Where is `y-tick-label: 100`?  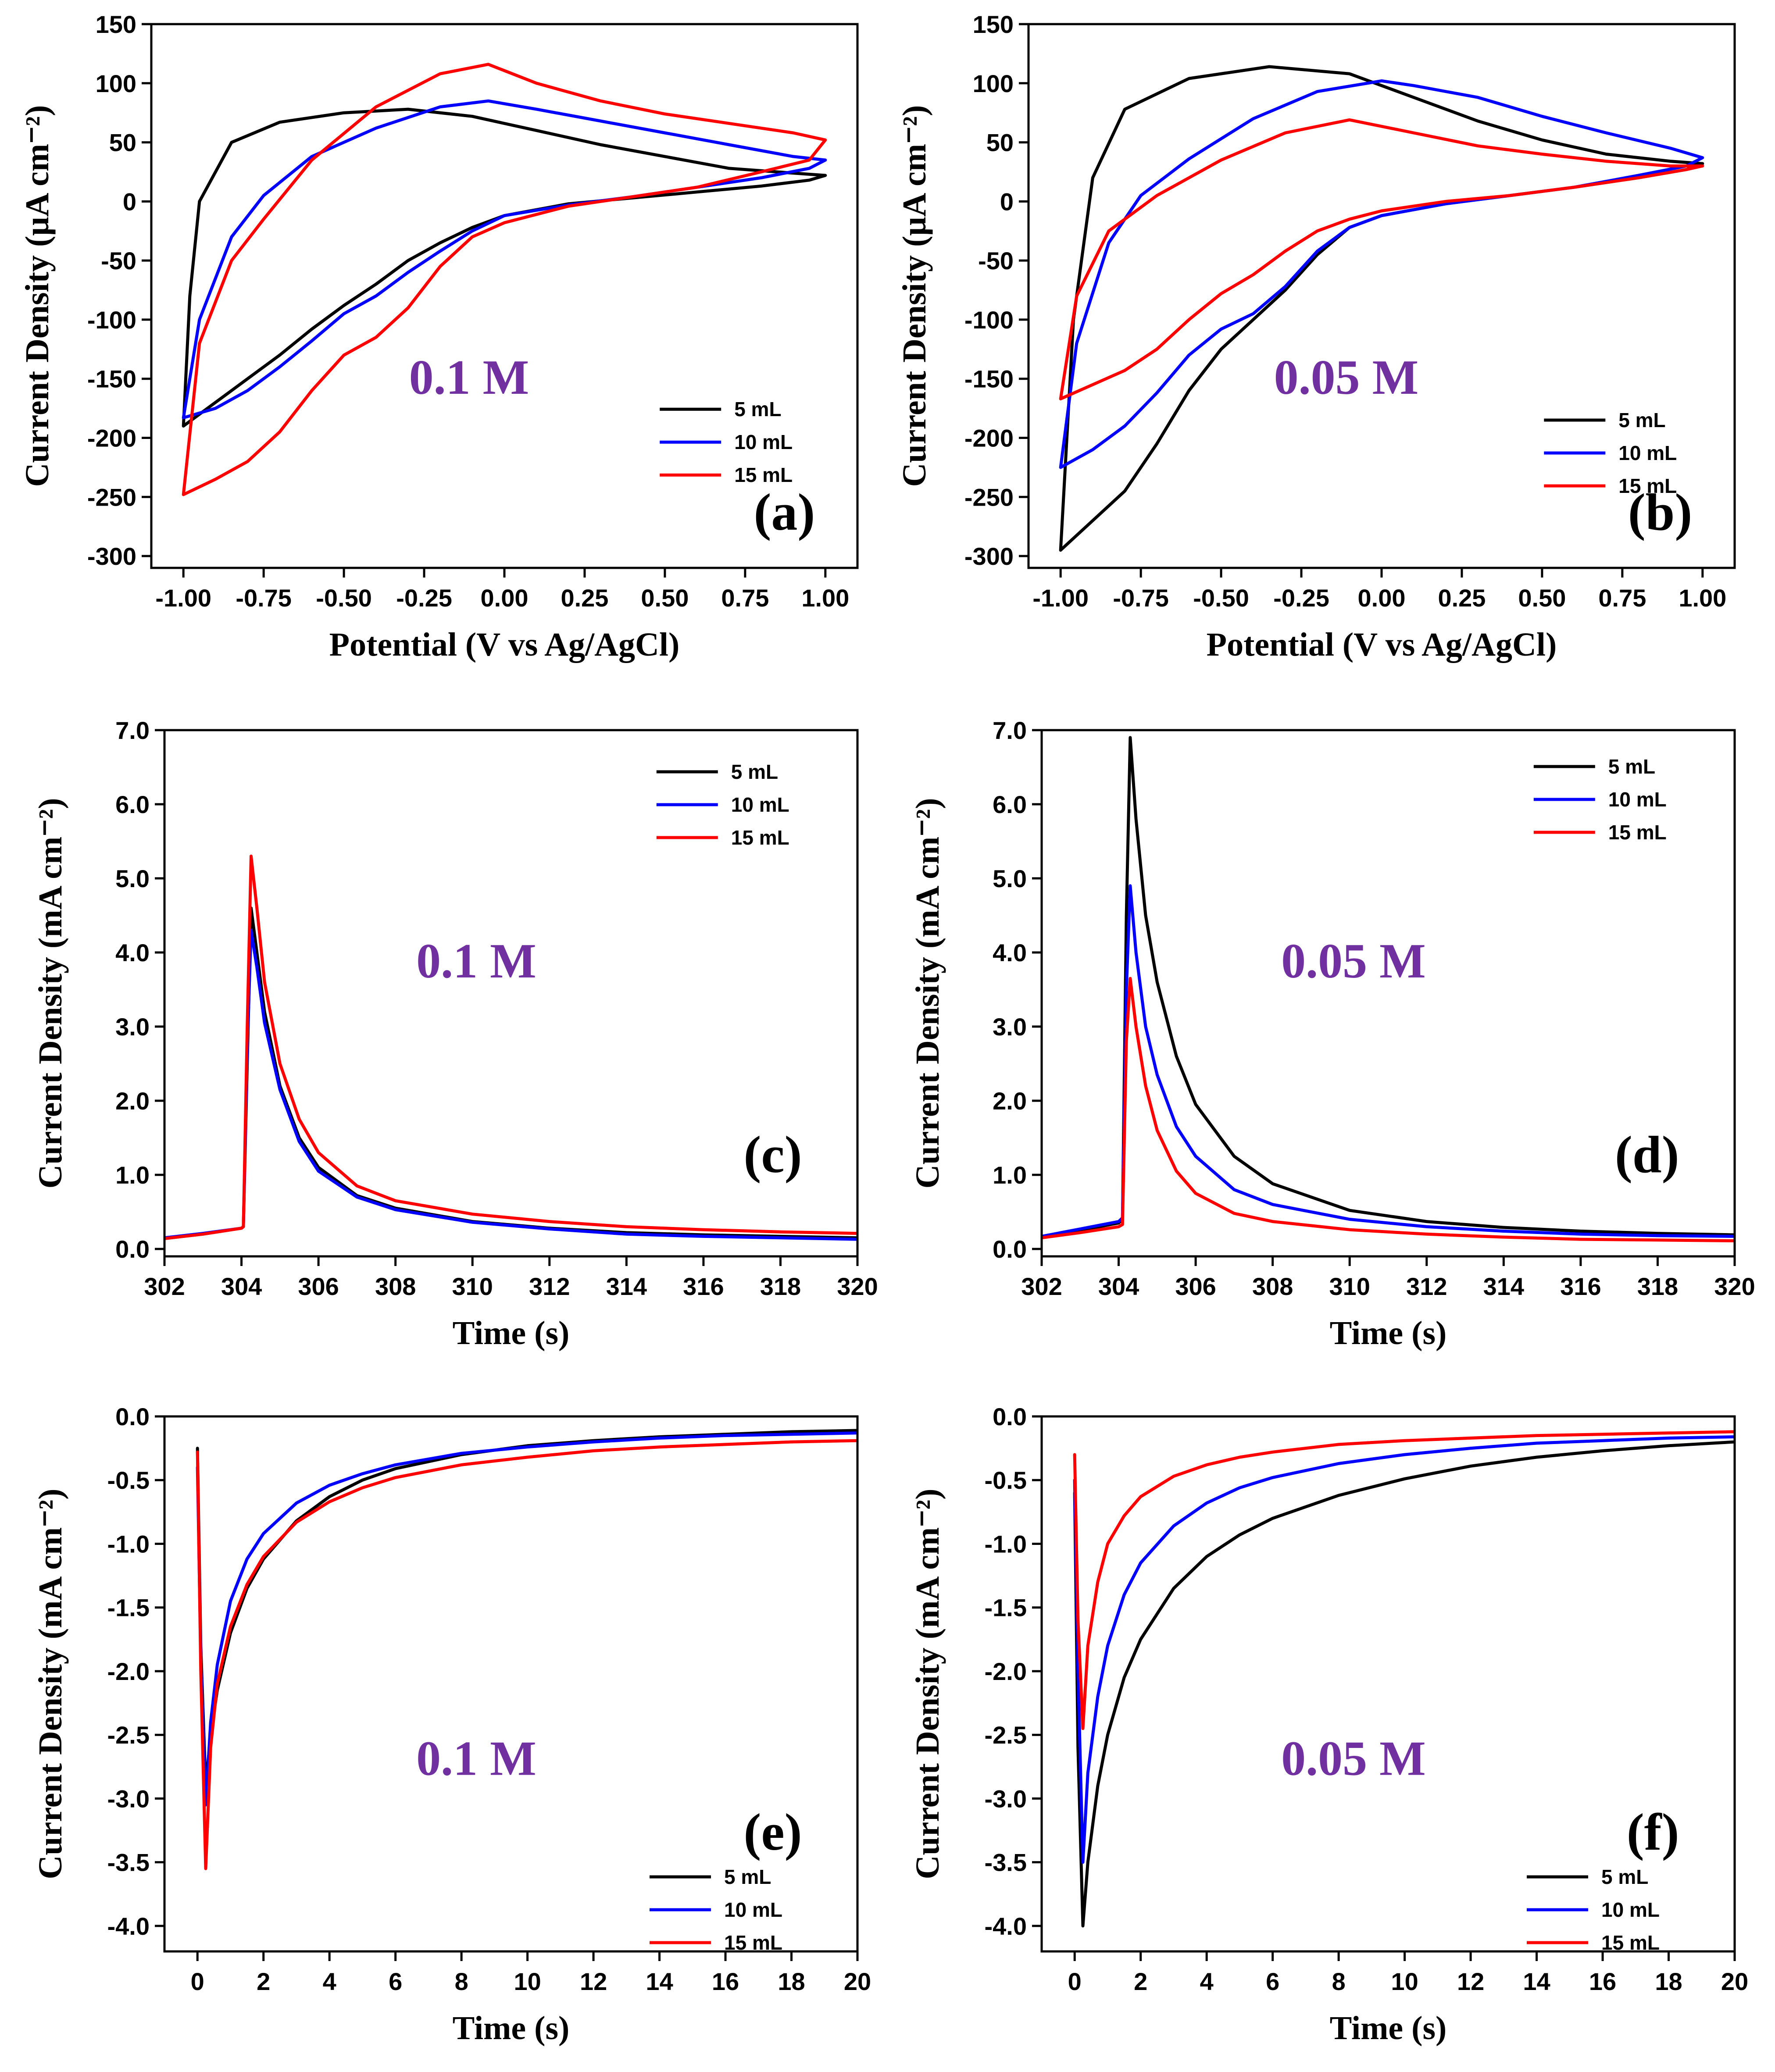
y-tick-label: 100 is located at coordinates (116, 83).